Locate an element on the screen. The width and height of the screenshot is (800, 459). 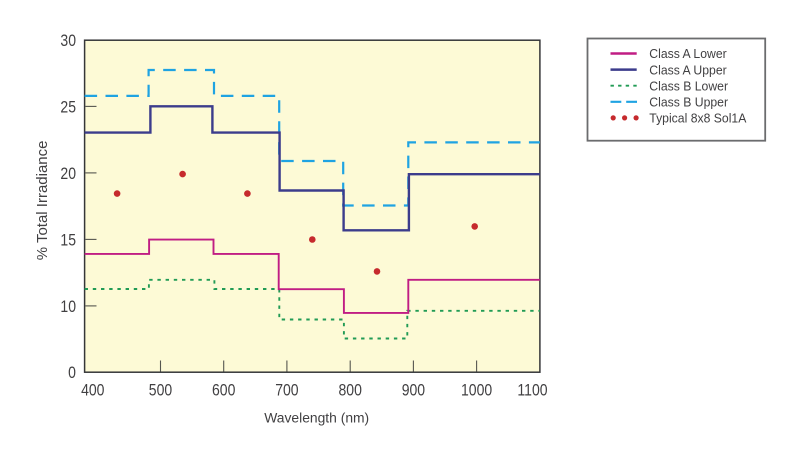
svg-text: Class A Upper is located at coordinates (687, 70).